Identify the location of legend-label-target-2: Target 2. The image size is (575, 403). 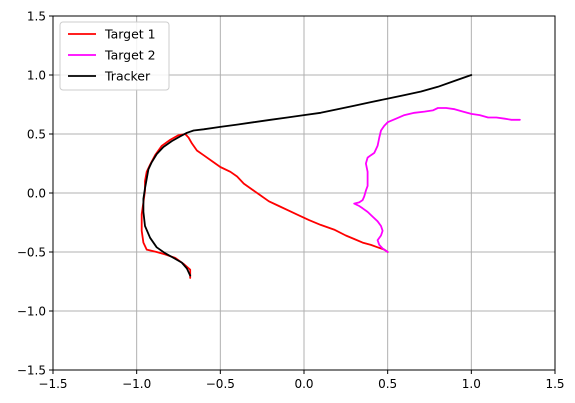
(130, 55).